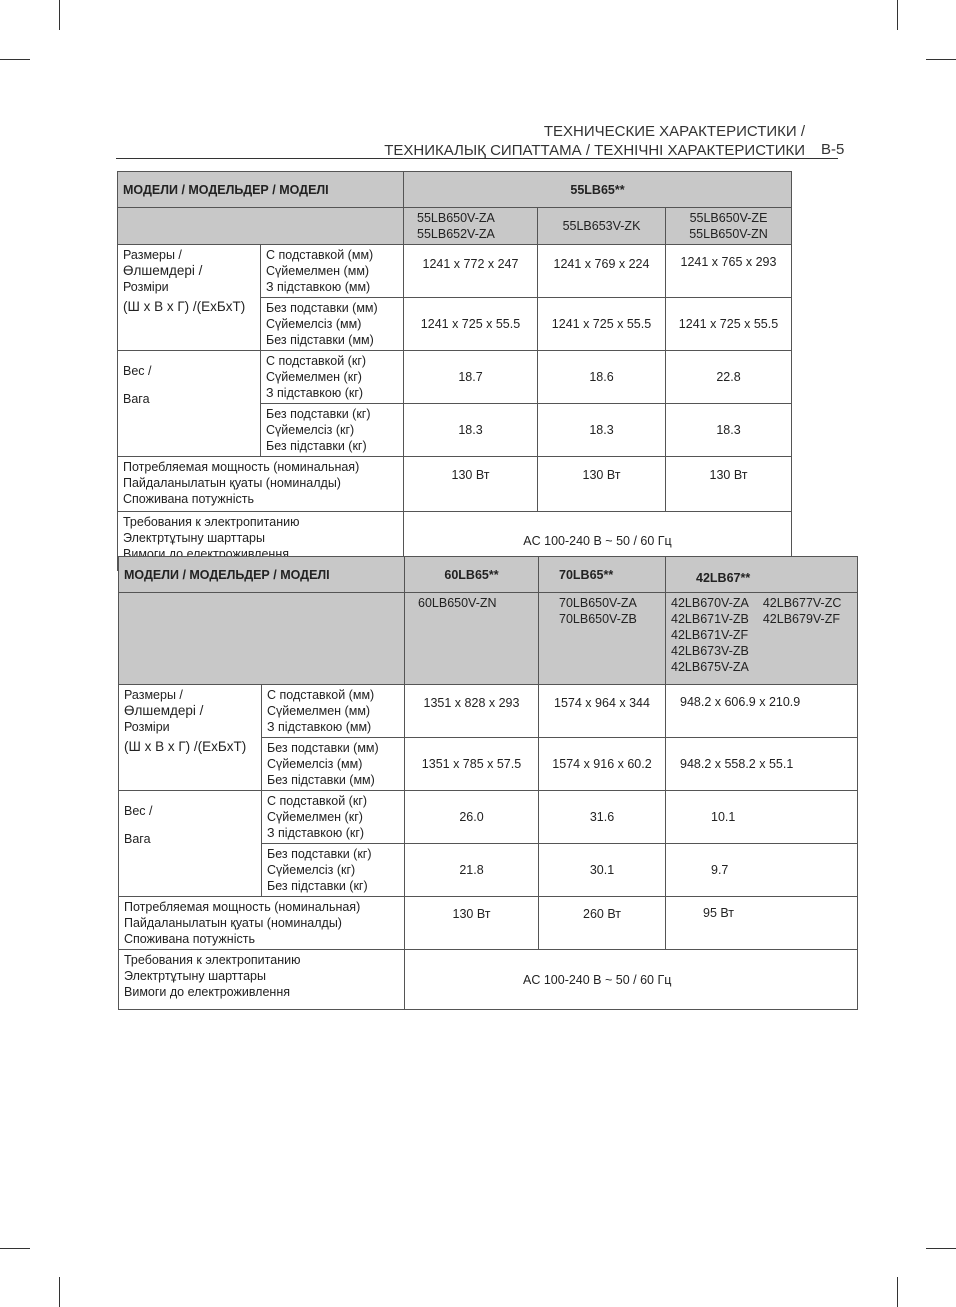 This screenshot has height=1307, width=956. Describe the element at coordinates (477, 158) in the screenshot. I see `header-rule` at that location.